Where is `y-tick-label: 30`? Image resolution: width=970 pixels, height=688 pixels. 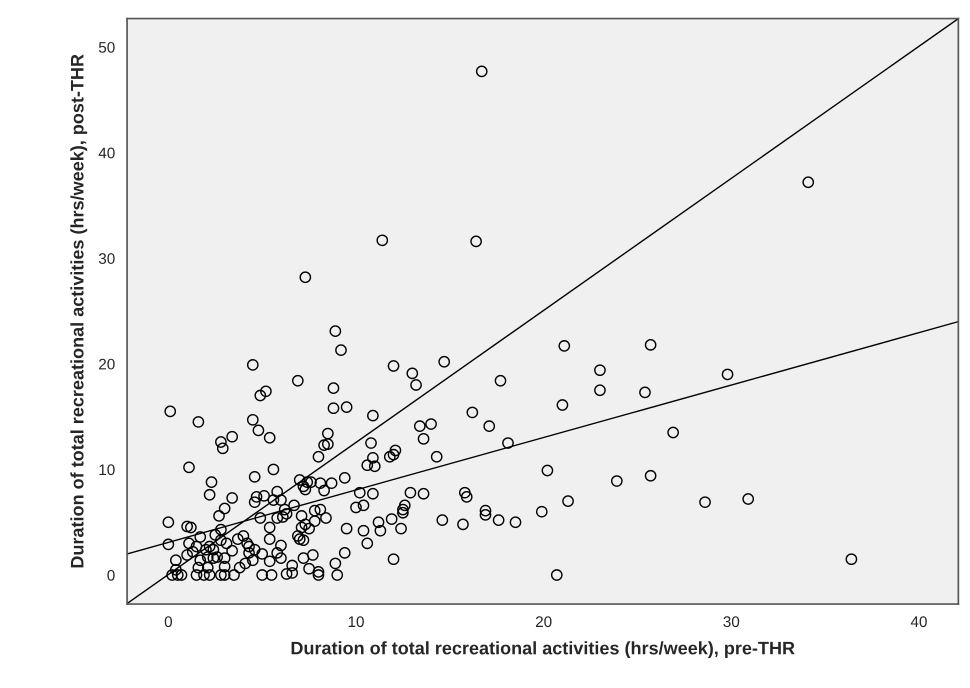
y-tick-label: 30 is located at coordinates (106, 258).